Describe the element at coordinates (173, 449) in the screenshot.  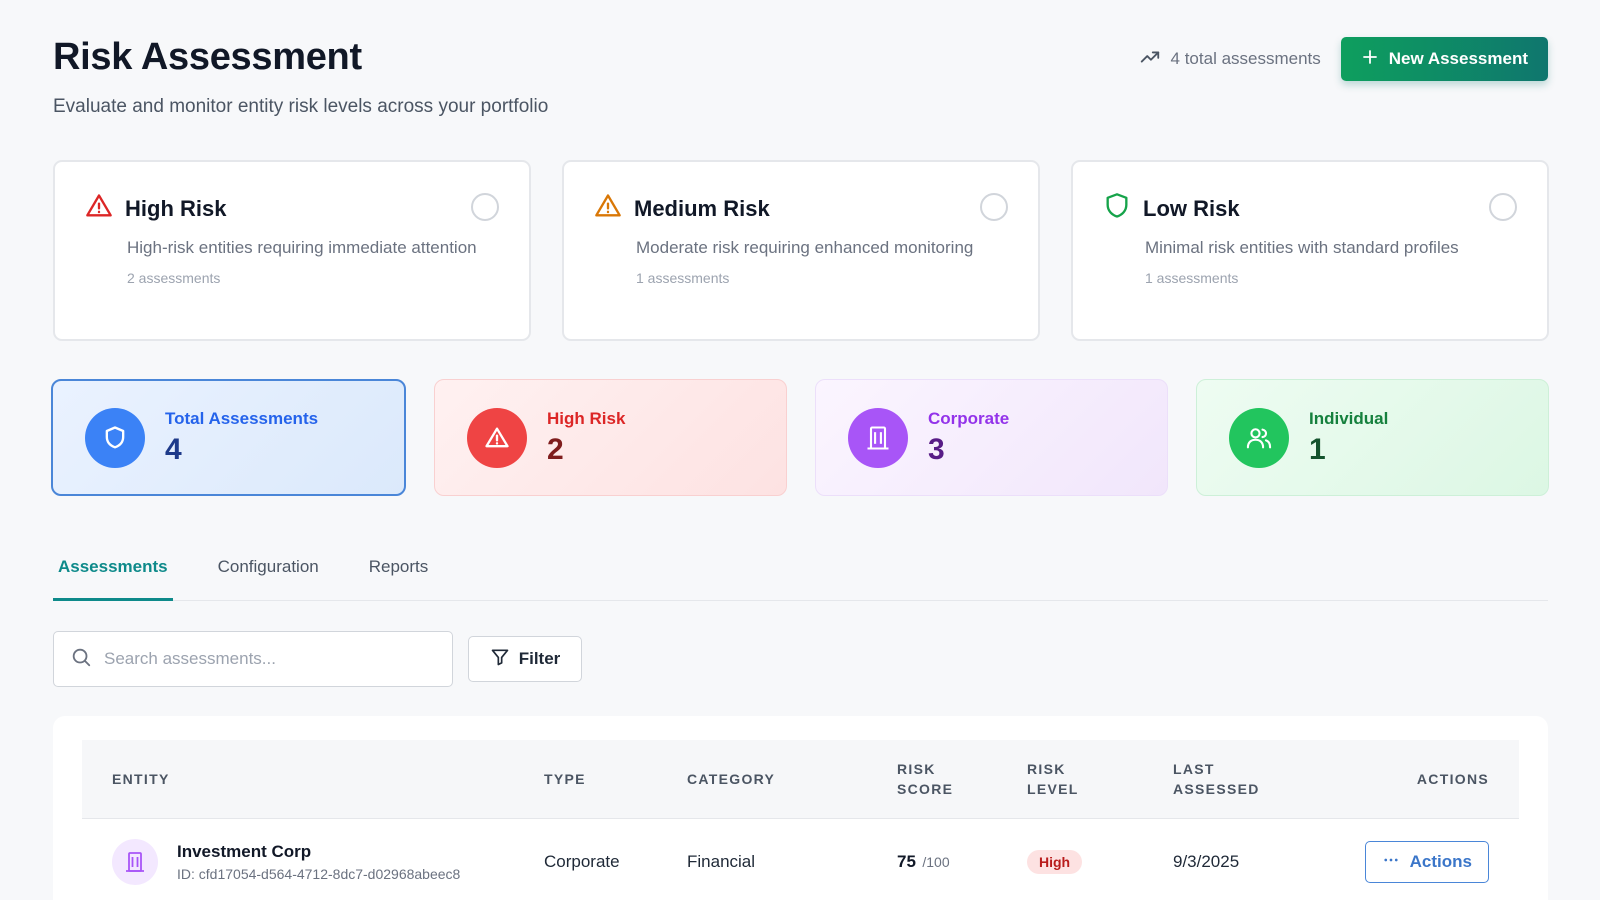
I see `stat-value: 4` at that location.